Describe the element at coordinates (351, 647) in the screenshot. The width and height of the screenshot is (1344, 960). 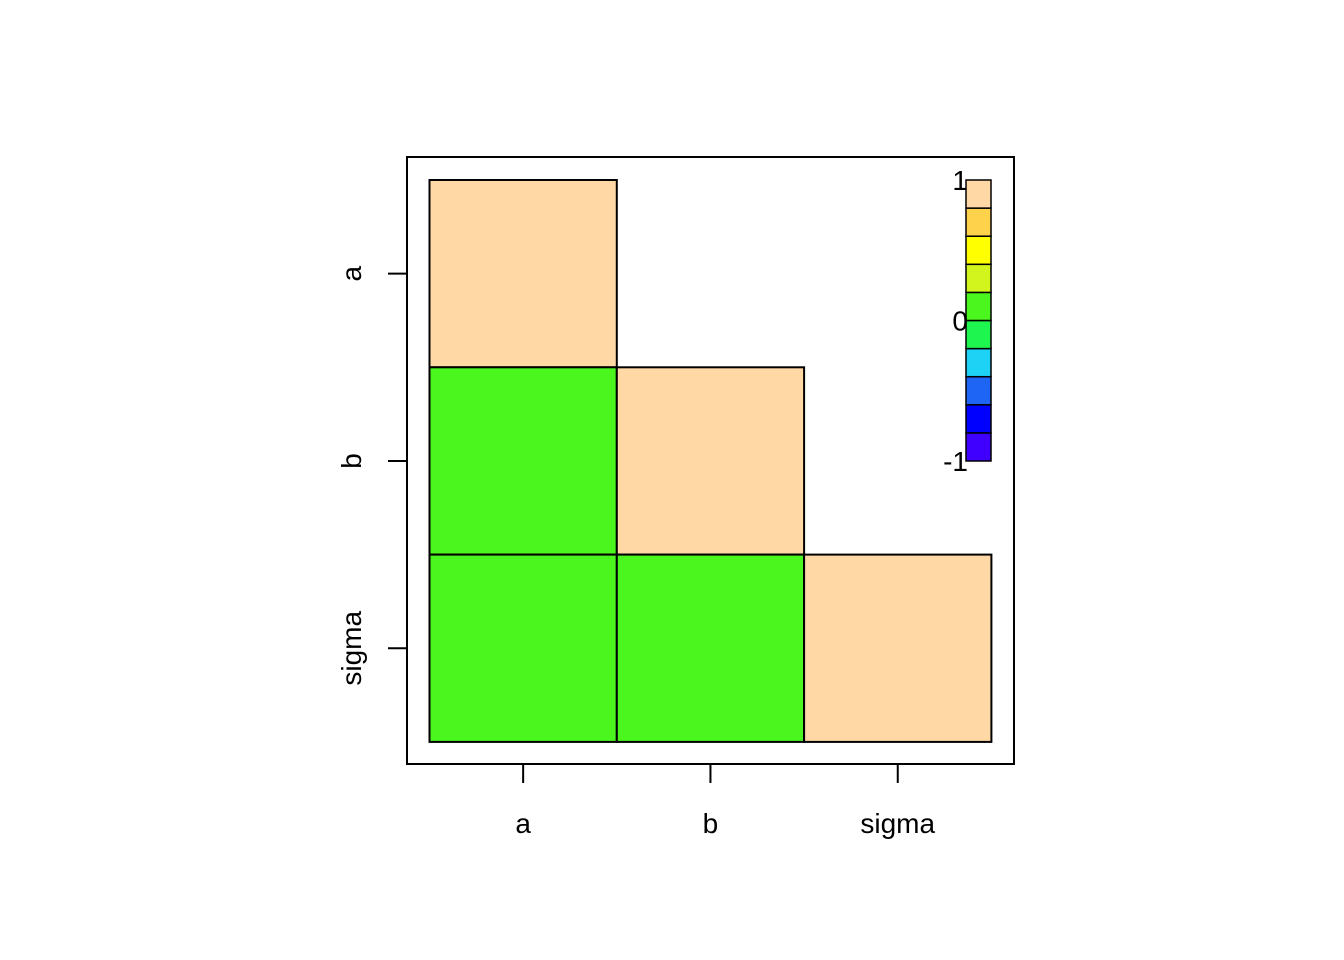
I see `y-tick-label-sigma: sigma` at that location.